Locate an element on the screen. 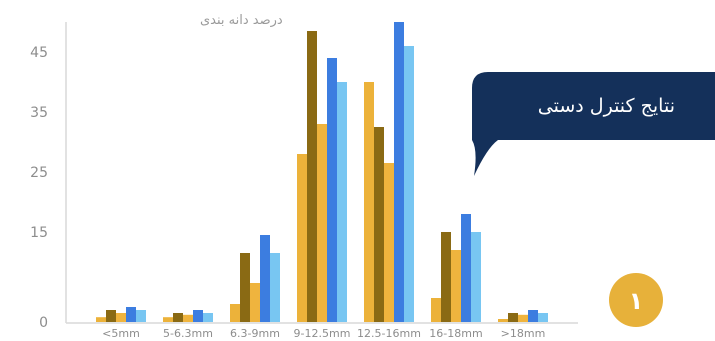  y-tick-labels: 0 15 25 35 45 is located at coordinates (39, 188).